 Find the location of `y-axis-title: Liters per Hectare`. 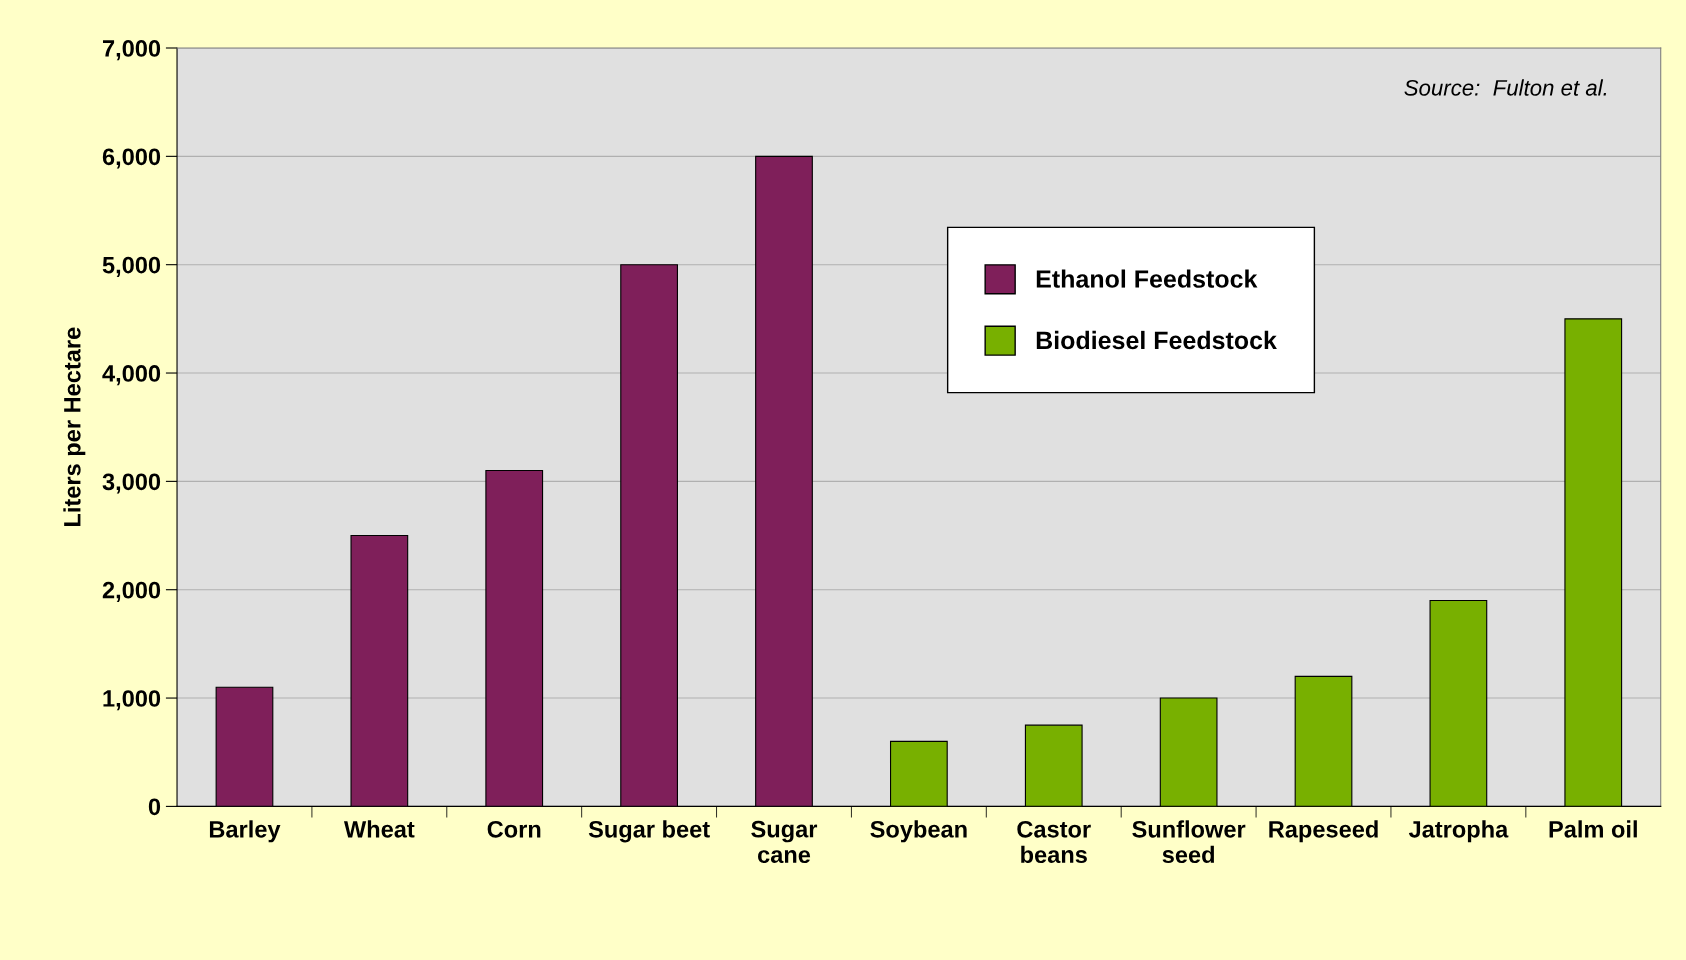

y-axis-title: Liters per Hectare is located at coordinates (74, 427).